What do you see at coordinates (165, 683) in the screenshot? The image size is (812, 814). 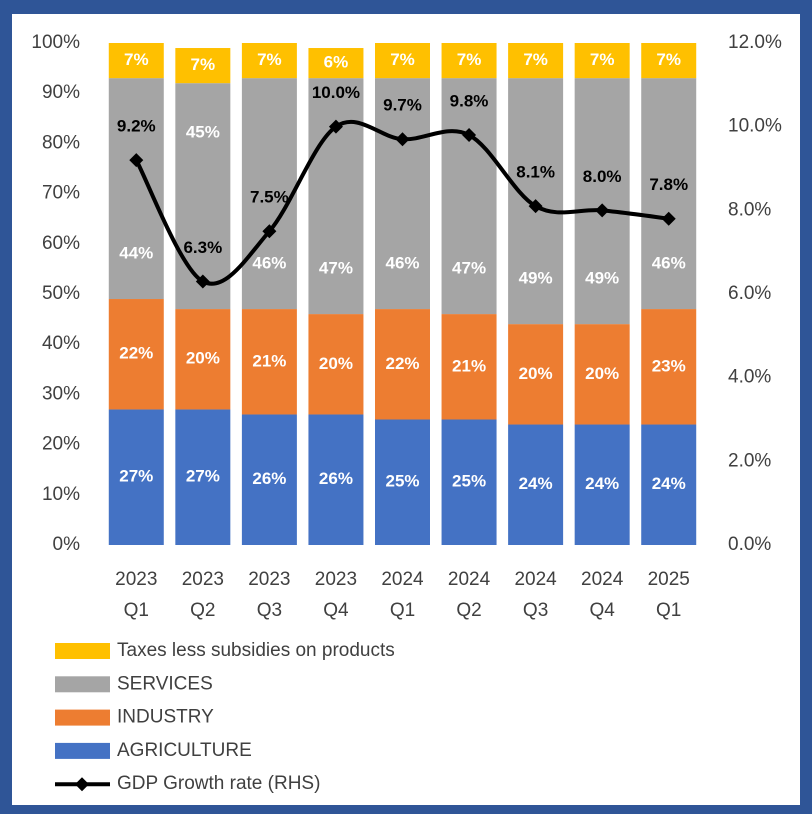 I see `legend-label: SERVICES` at bounding box center [165, 683].